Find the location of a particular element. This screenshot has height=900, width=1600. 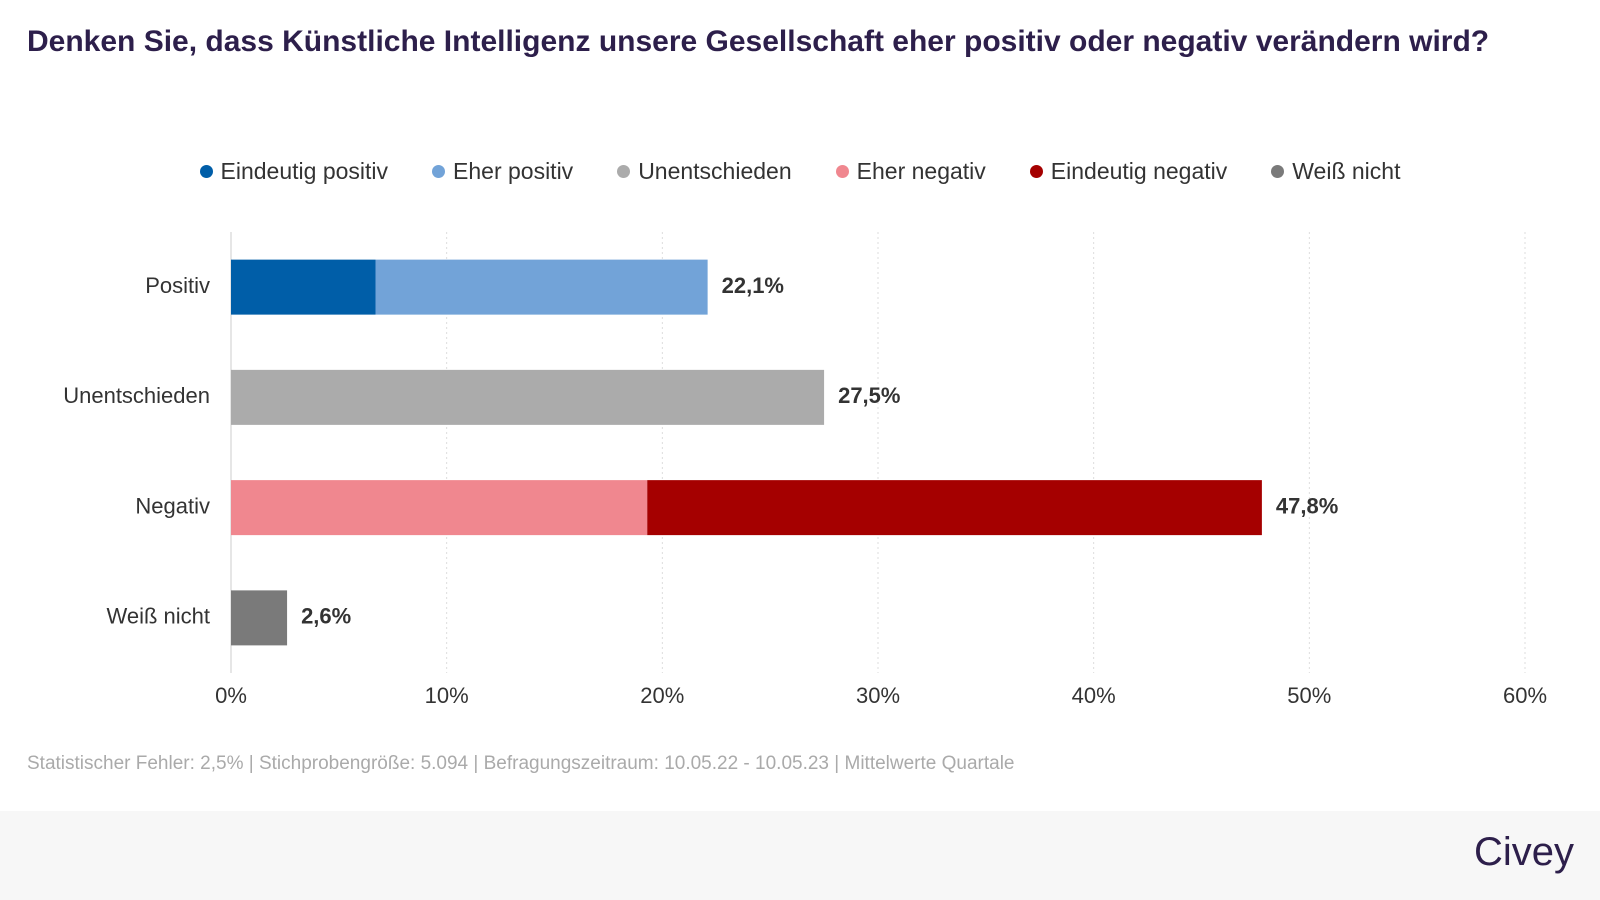

total-label: 47,8% is located at coordinates (1307, 505).